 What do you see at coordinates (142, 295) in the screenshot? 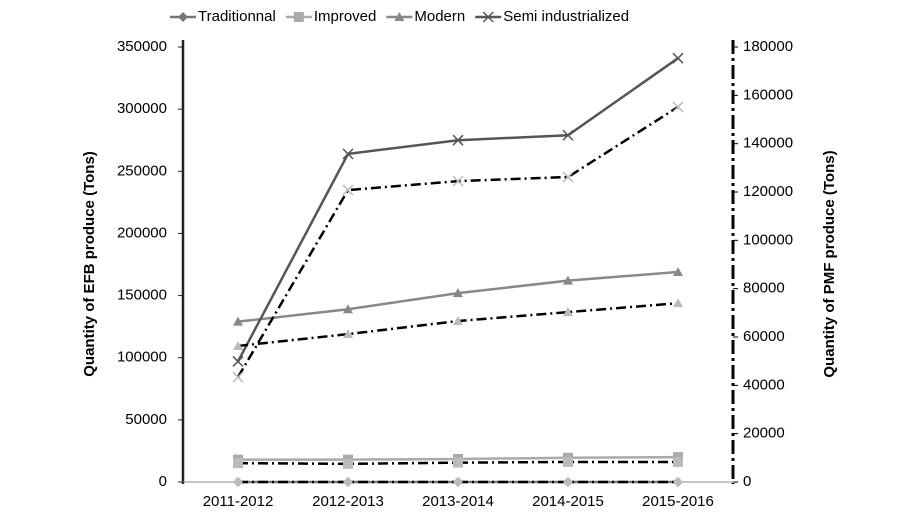
I see `y-tick-label: 150000` at bounding box center [142, 295].